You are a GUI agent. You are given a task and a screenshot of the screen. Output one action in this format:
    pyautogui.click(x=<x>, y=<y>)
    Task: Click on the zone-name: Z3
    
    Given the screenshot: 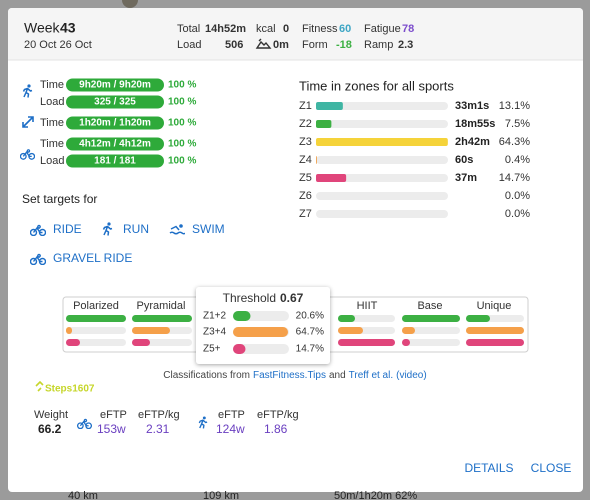 What is the action you would take?
    pyautogui.click(x=305, y=142)
    